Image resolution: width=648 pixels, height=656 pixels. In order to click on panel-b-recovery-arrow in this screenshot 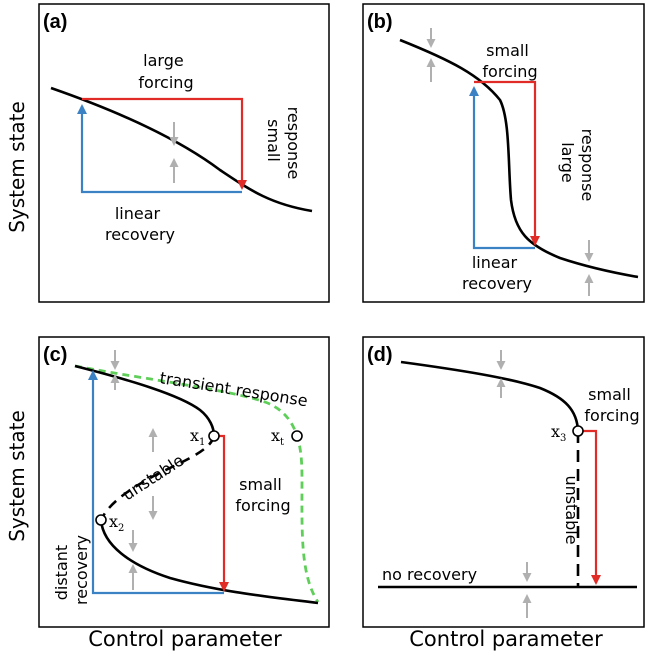, I will do `click(502, 168)`.